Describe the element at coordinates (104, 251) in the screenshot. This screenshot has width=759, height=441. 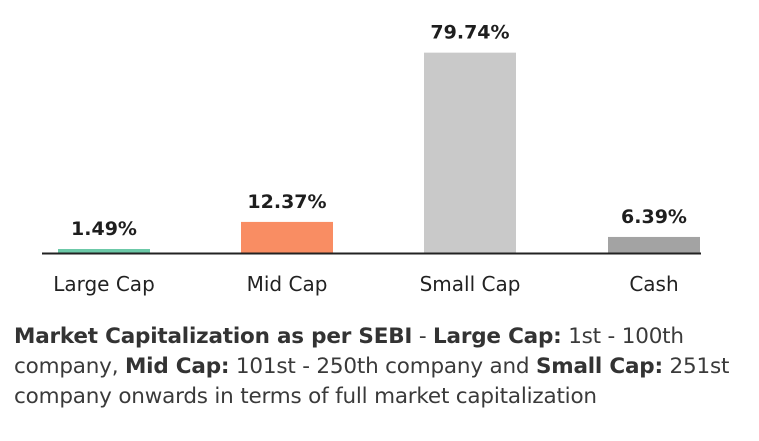
I see `bar-large-cap` at that location.